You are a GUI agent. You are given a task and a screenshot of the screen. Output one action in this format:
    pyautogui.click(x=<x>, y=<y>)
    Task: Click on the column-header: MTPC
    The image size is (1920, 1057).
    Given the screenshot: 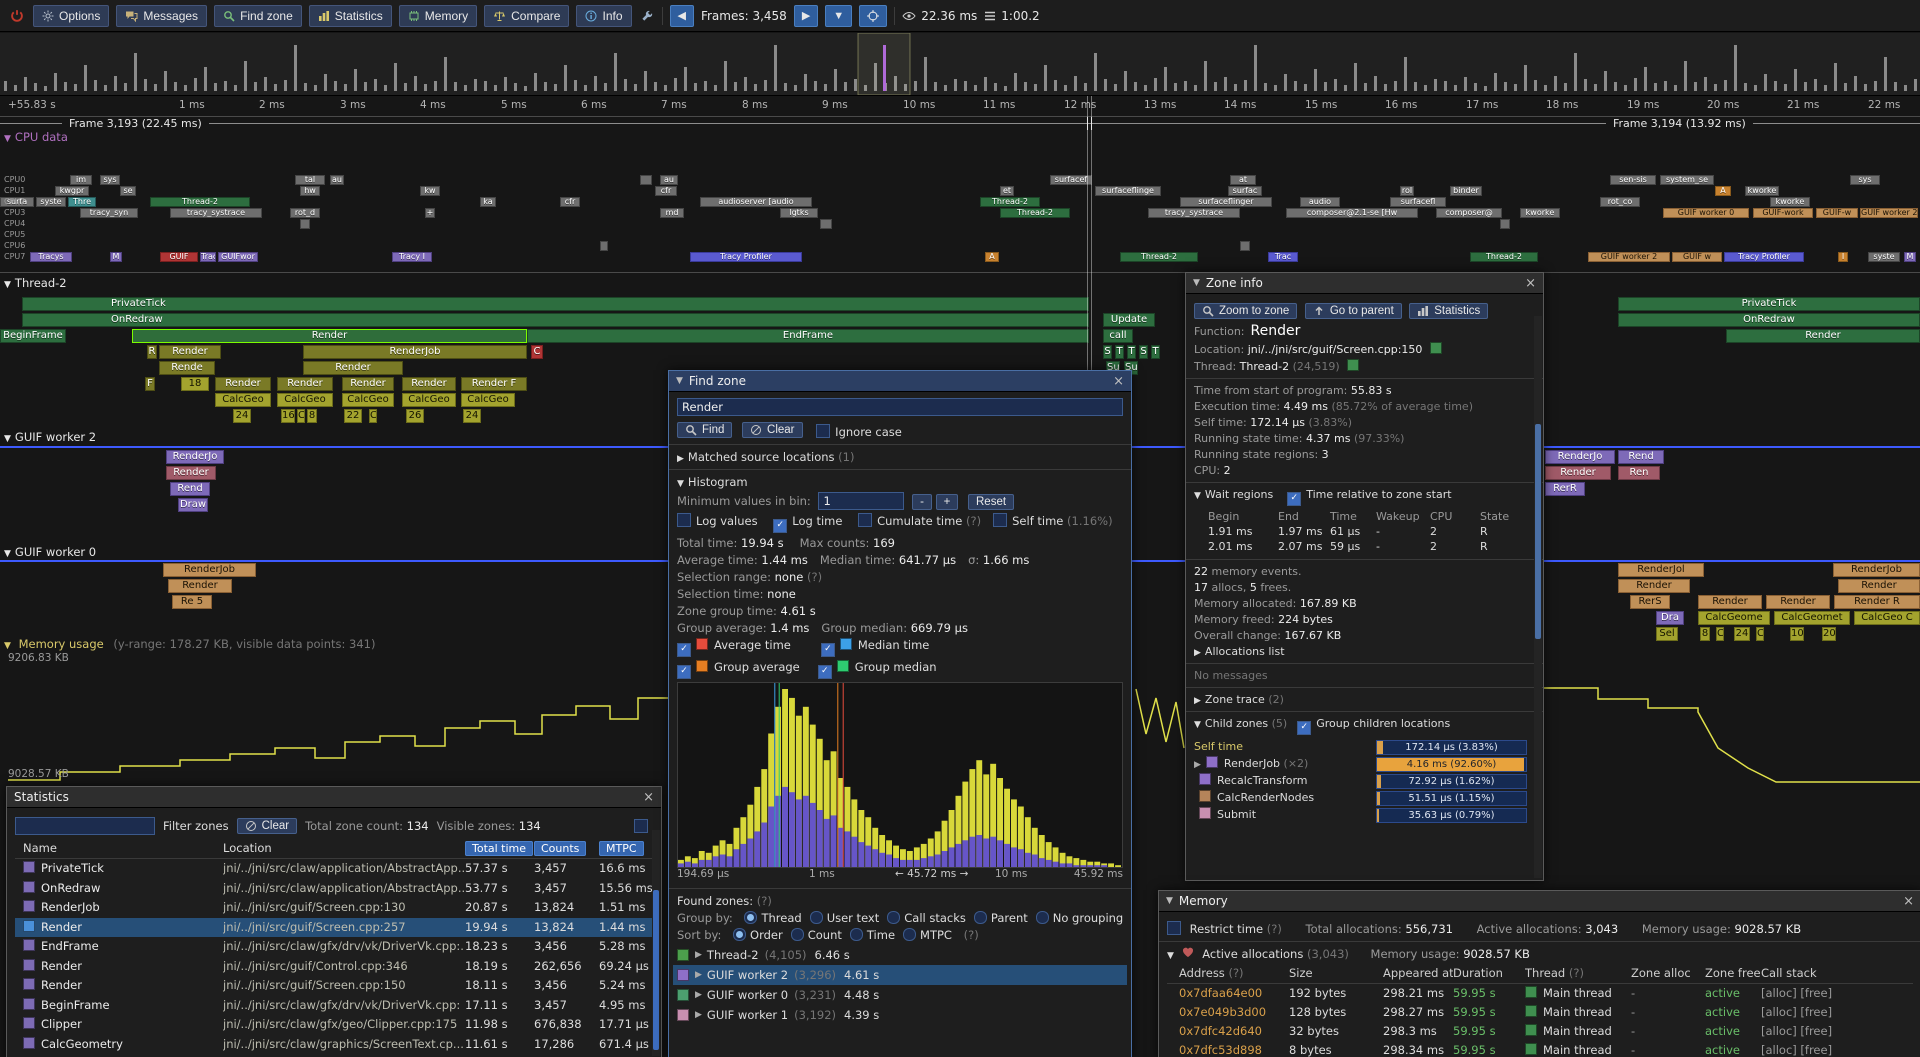 What is the action you would take?
    pyautogui.click(x=626, y=848)
    